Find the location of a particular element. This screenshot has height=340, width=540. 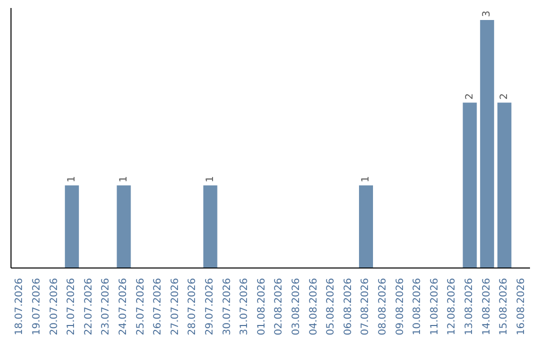

x-tick-label: 11.08.2026 is located at coordinates (434, 307).